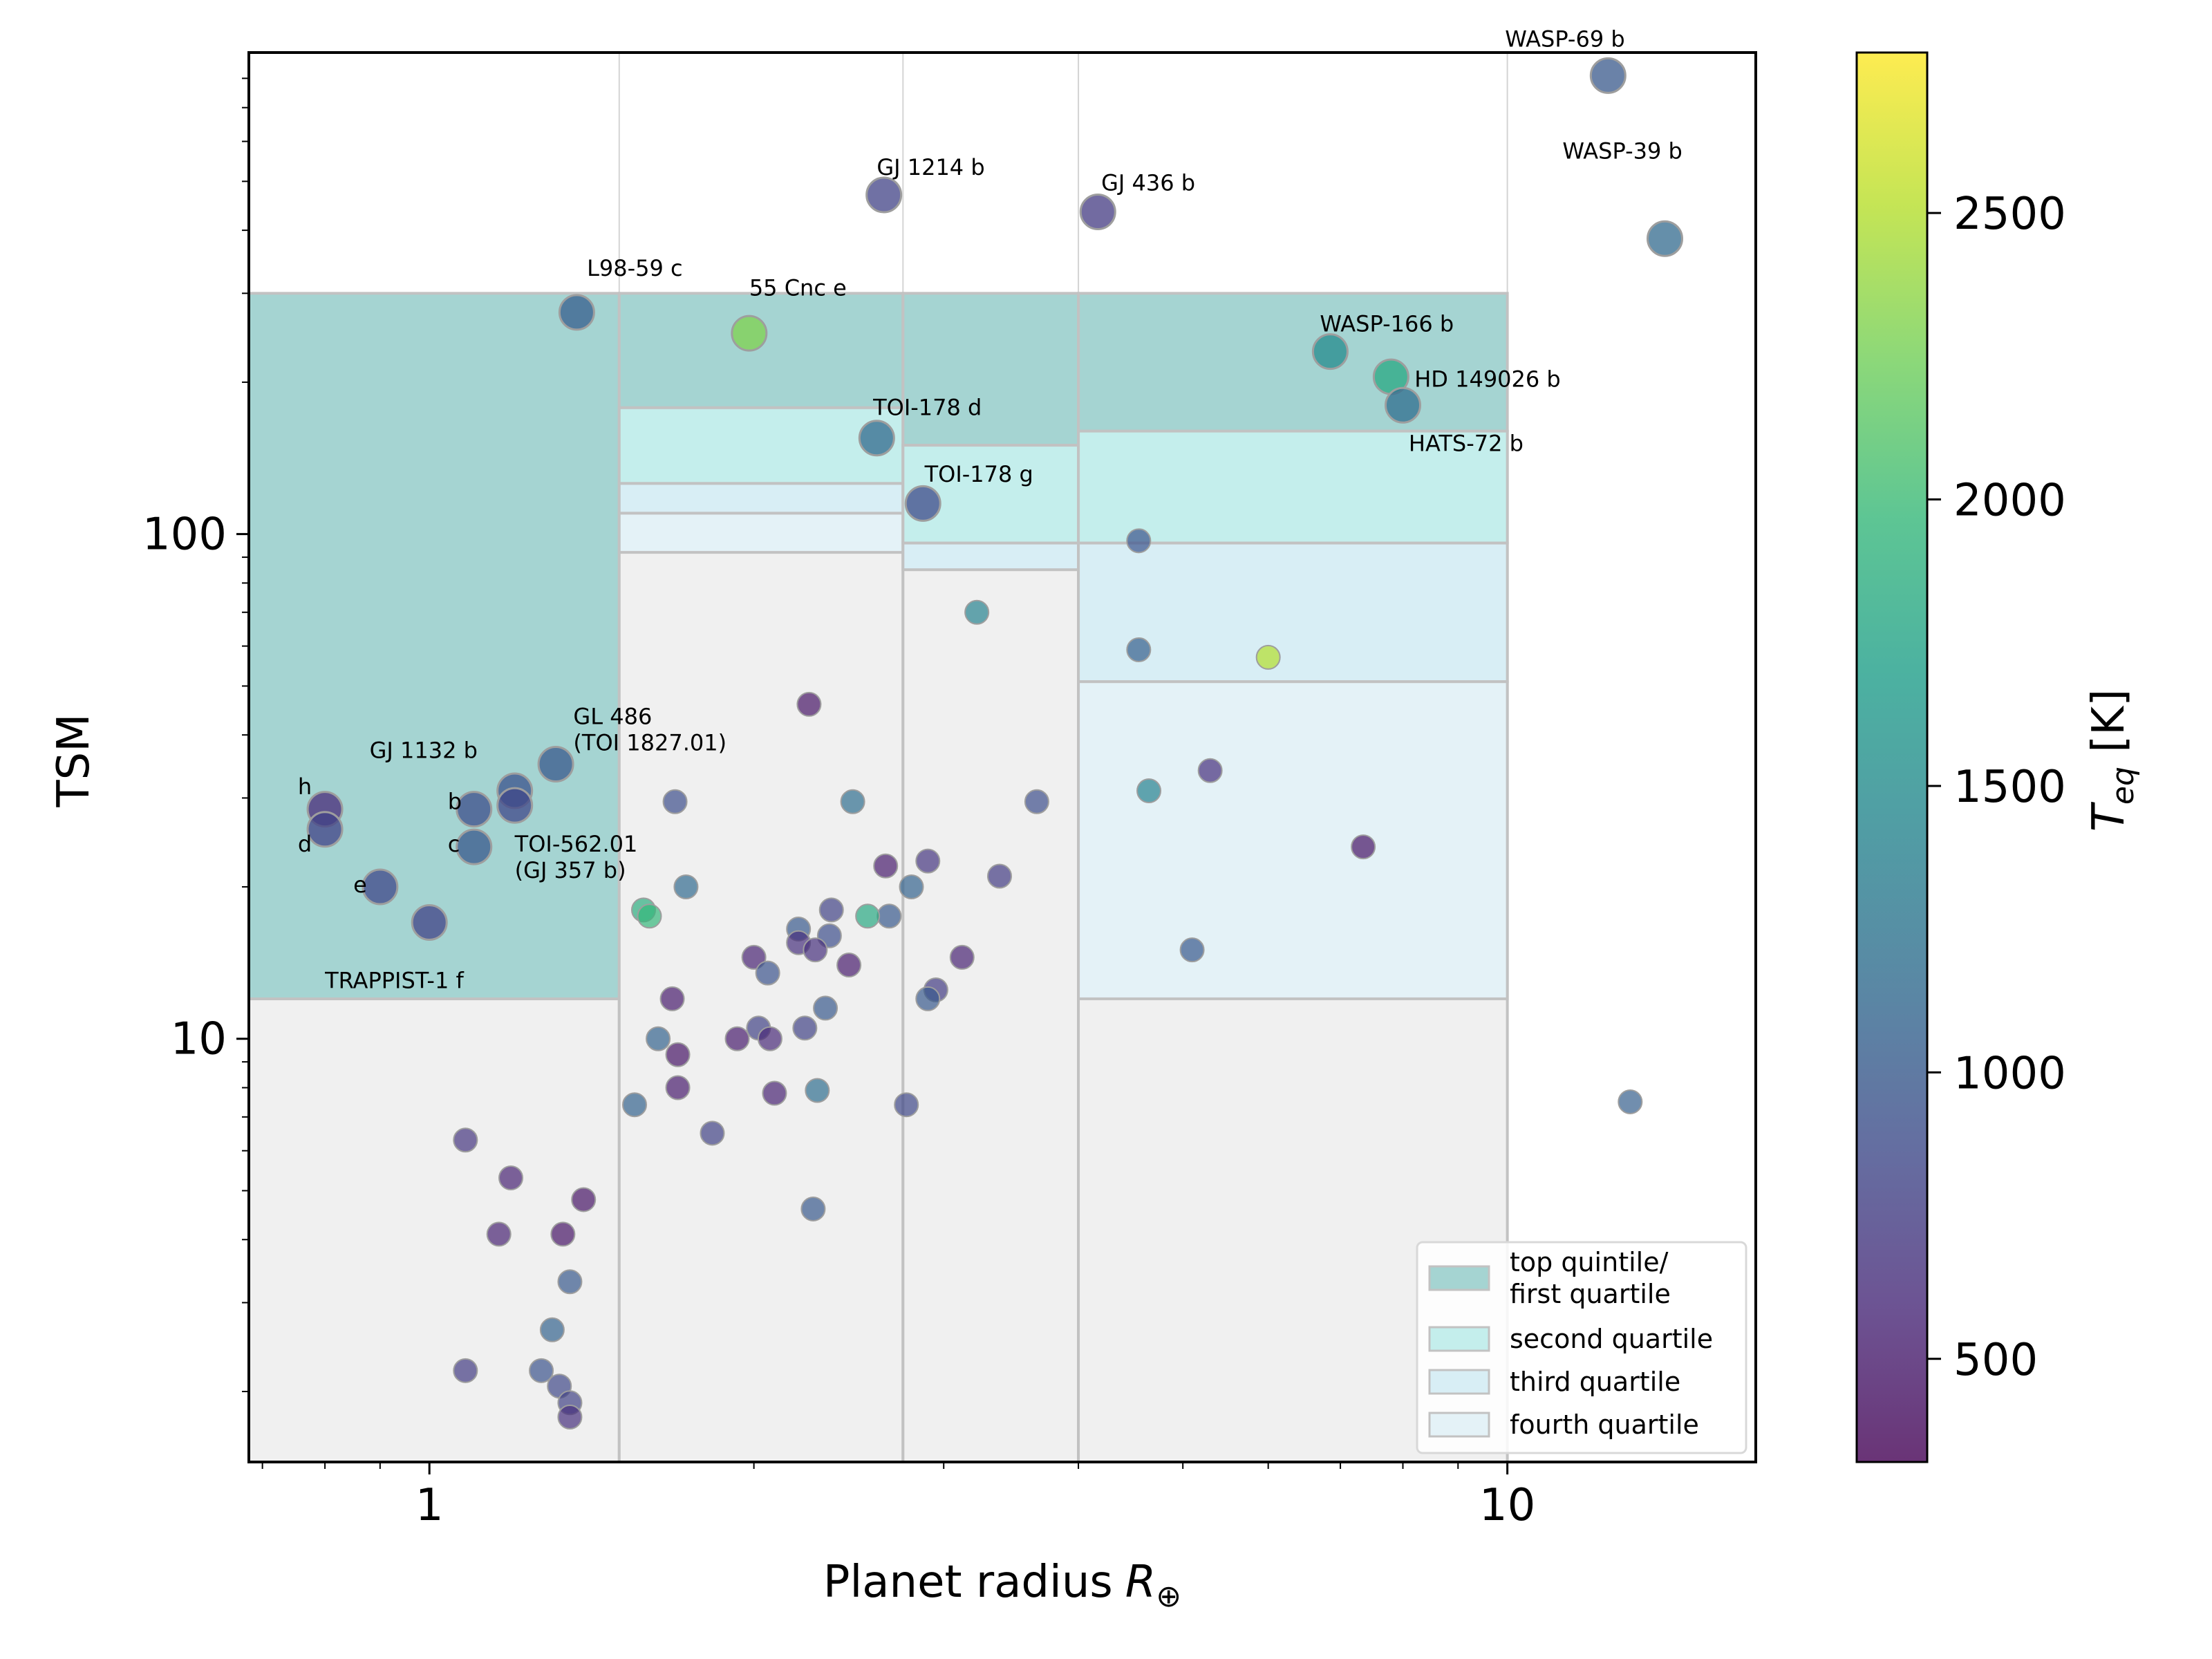  I want to click on colorbar-ticks: 500 1000 1500 2000 2500, so click(1996, 787).